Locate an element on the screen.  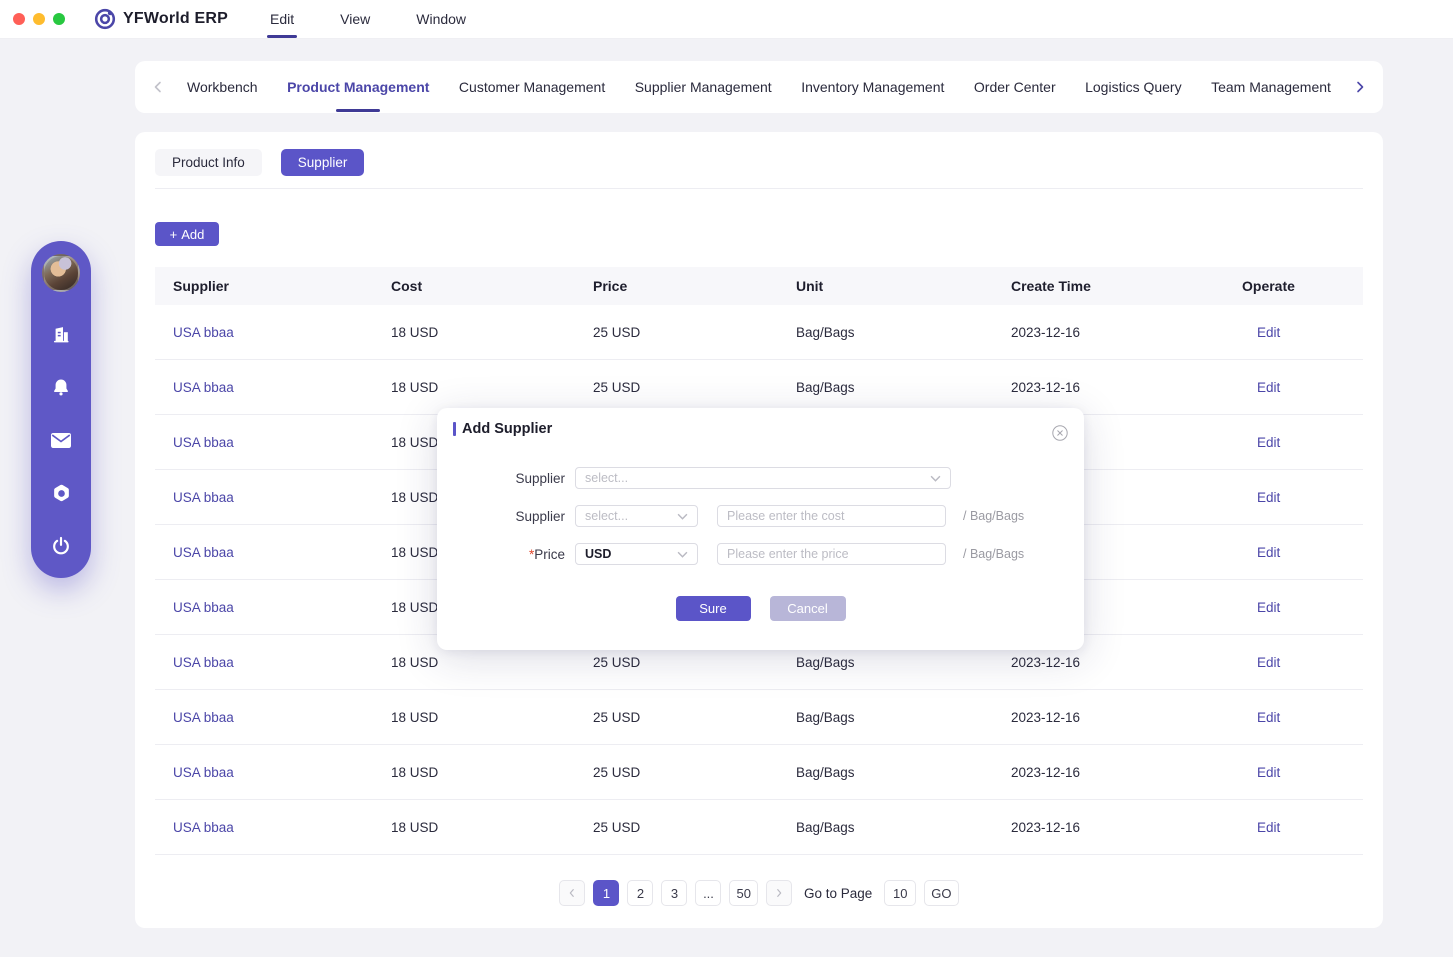
nav-tab: Logistics Query is located at coordinates (1133, 87).